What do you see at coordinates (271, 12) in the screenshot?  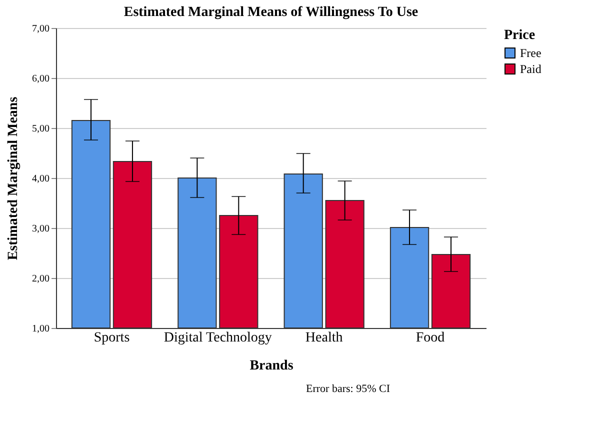 I see `chart-title: Estimated Marginal Means of Willingness To Use` at bounding box center [271, 12].